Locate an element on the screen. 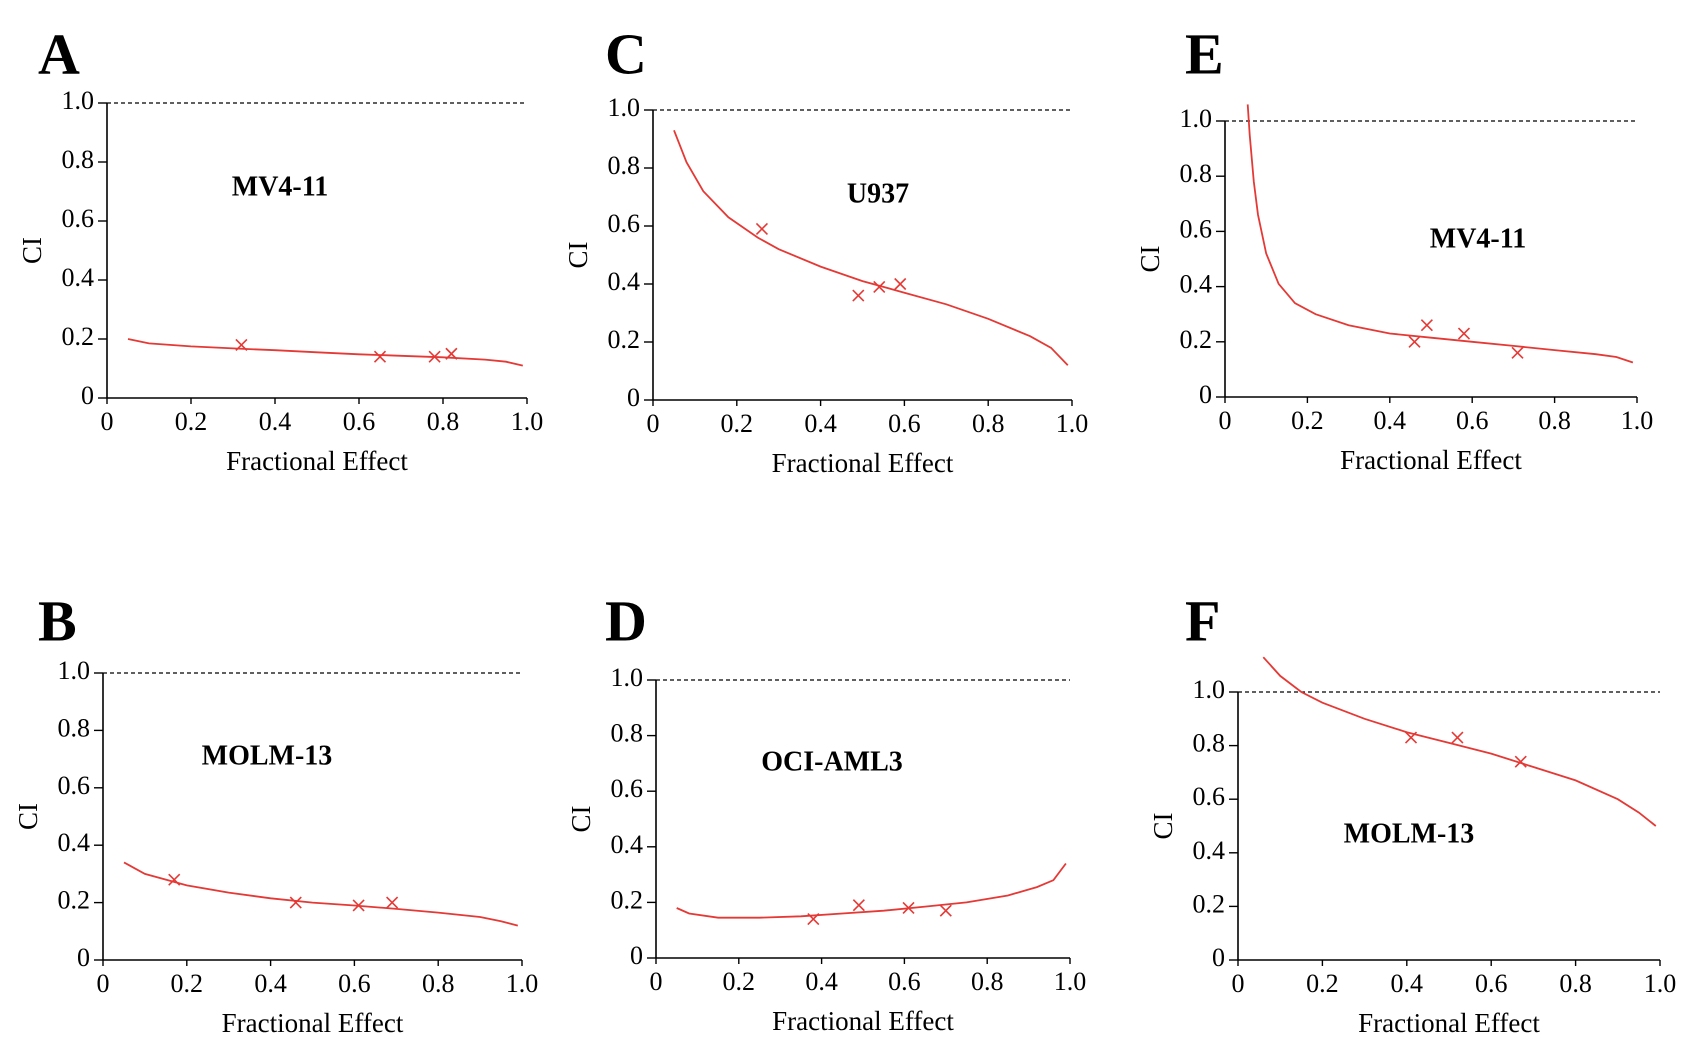 The width and height of the screenshot is (1684, 1040). panel-letter: B is located at coordinates (57, 620).